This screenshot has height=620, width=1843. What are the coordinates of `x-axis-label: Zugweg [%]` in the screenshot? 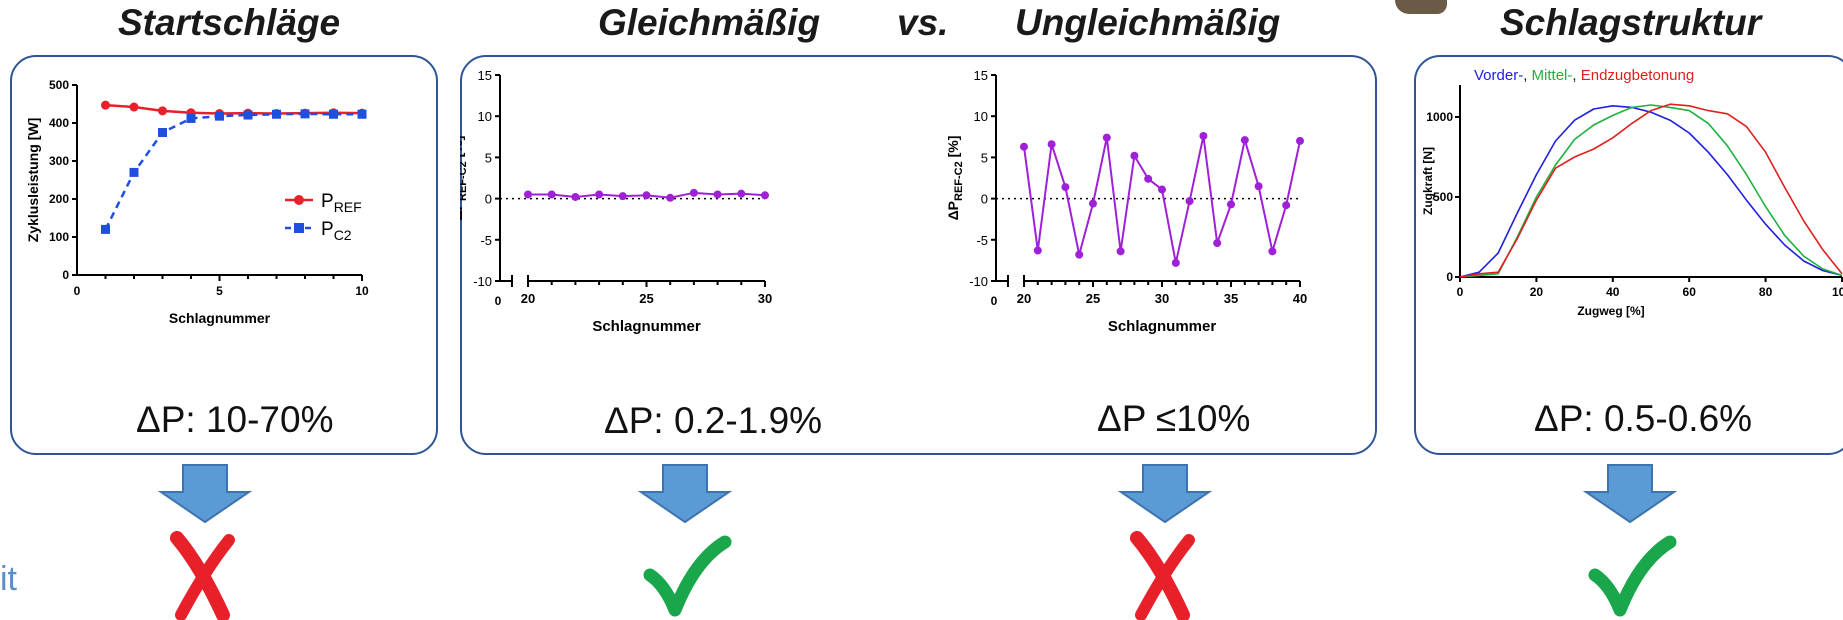 It's located at (1610, 311).